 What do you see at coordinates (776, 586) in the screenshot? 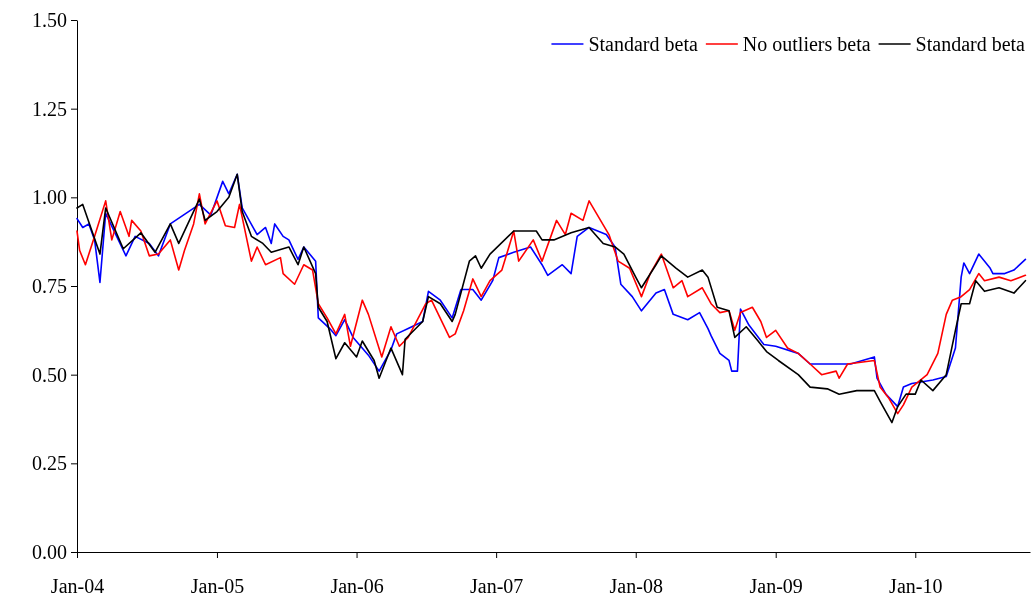
I see `x-tick-label: Jan-09` at bounding box center [776, 586].